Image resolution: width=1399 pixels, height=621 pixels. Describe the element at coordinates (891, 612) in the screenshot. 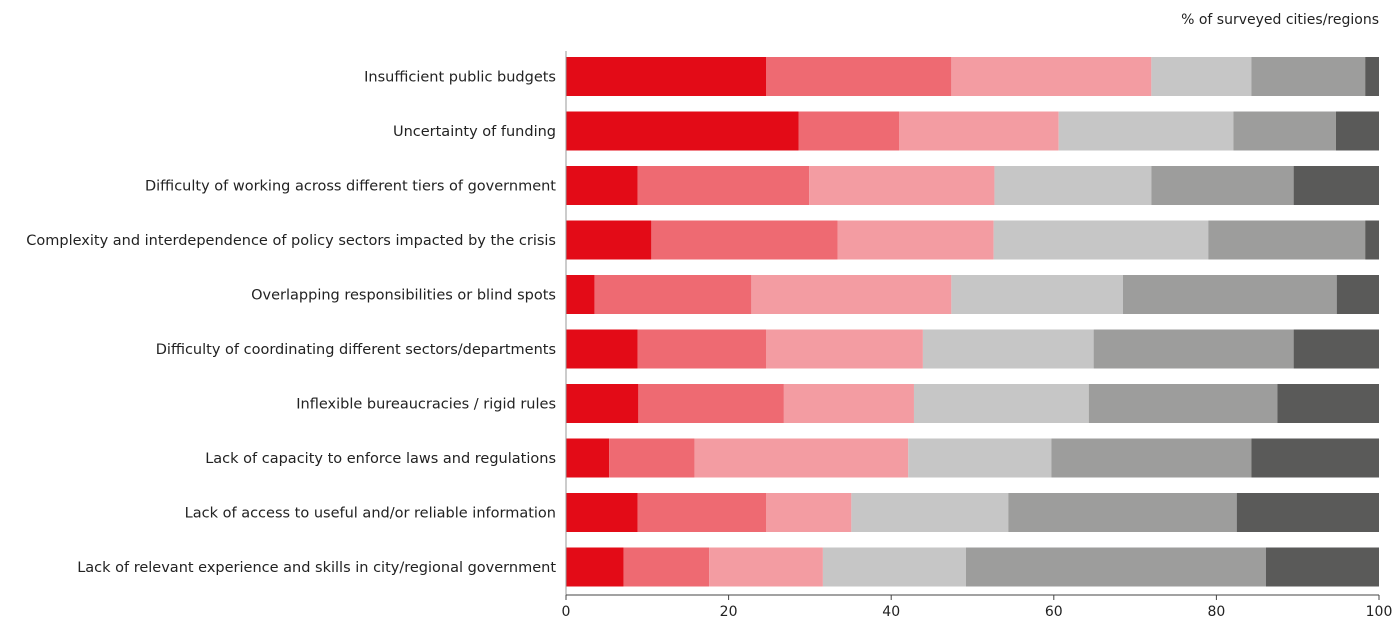

I see `x-tick-label: 40` at that location.